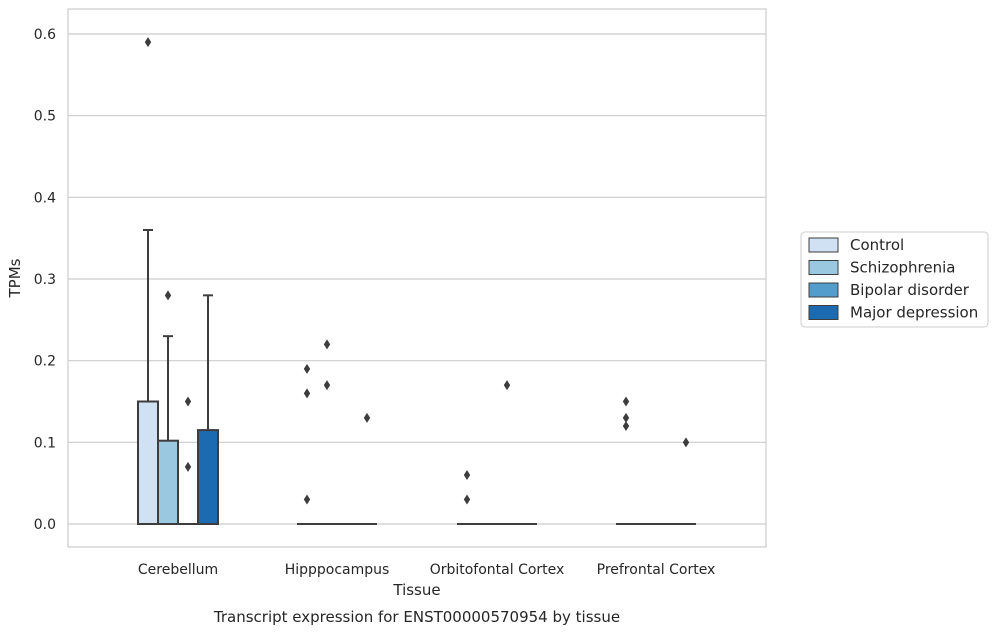  What do you see at coordinates (45, 443) in the screenshot?
I see `y-tick-label: 0.1` at bounding box center [45, 443].